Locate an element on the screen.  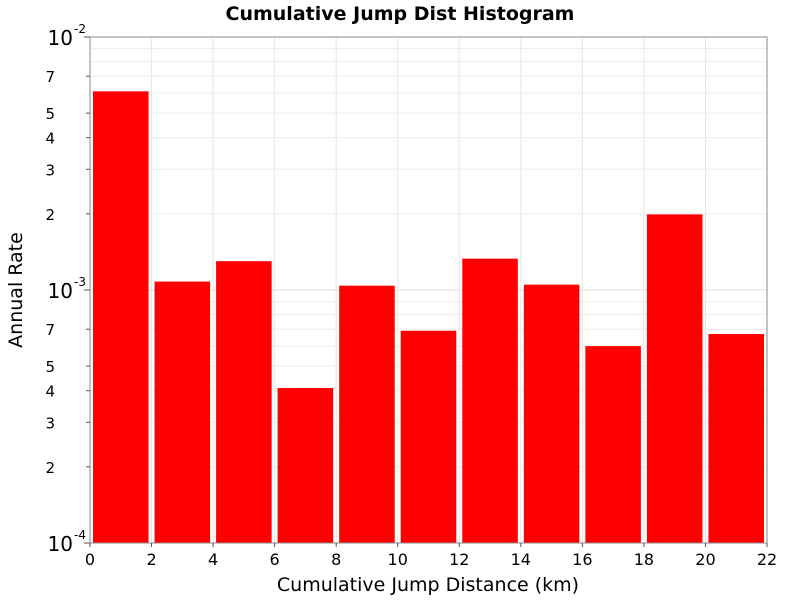
x-tick-label: 6 is located at coordinates (275, 559).